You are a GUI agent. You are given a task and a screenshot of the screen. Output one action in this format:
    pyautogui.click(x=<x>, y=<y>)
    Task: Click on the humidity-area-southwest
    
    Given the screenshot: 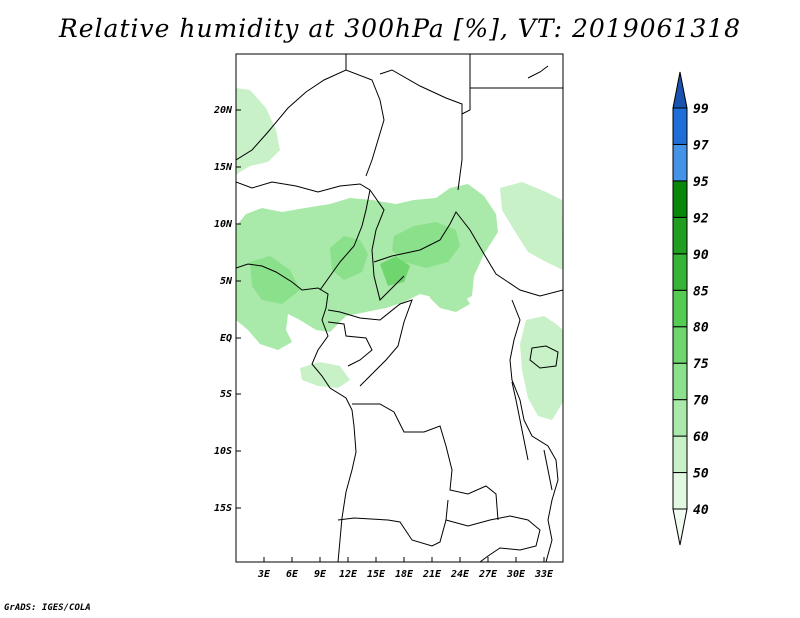 What is the action you would take?
    pyautogui.click(x=325, y=375)
    